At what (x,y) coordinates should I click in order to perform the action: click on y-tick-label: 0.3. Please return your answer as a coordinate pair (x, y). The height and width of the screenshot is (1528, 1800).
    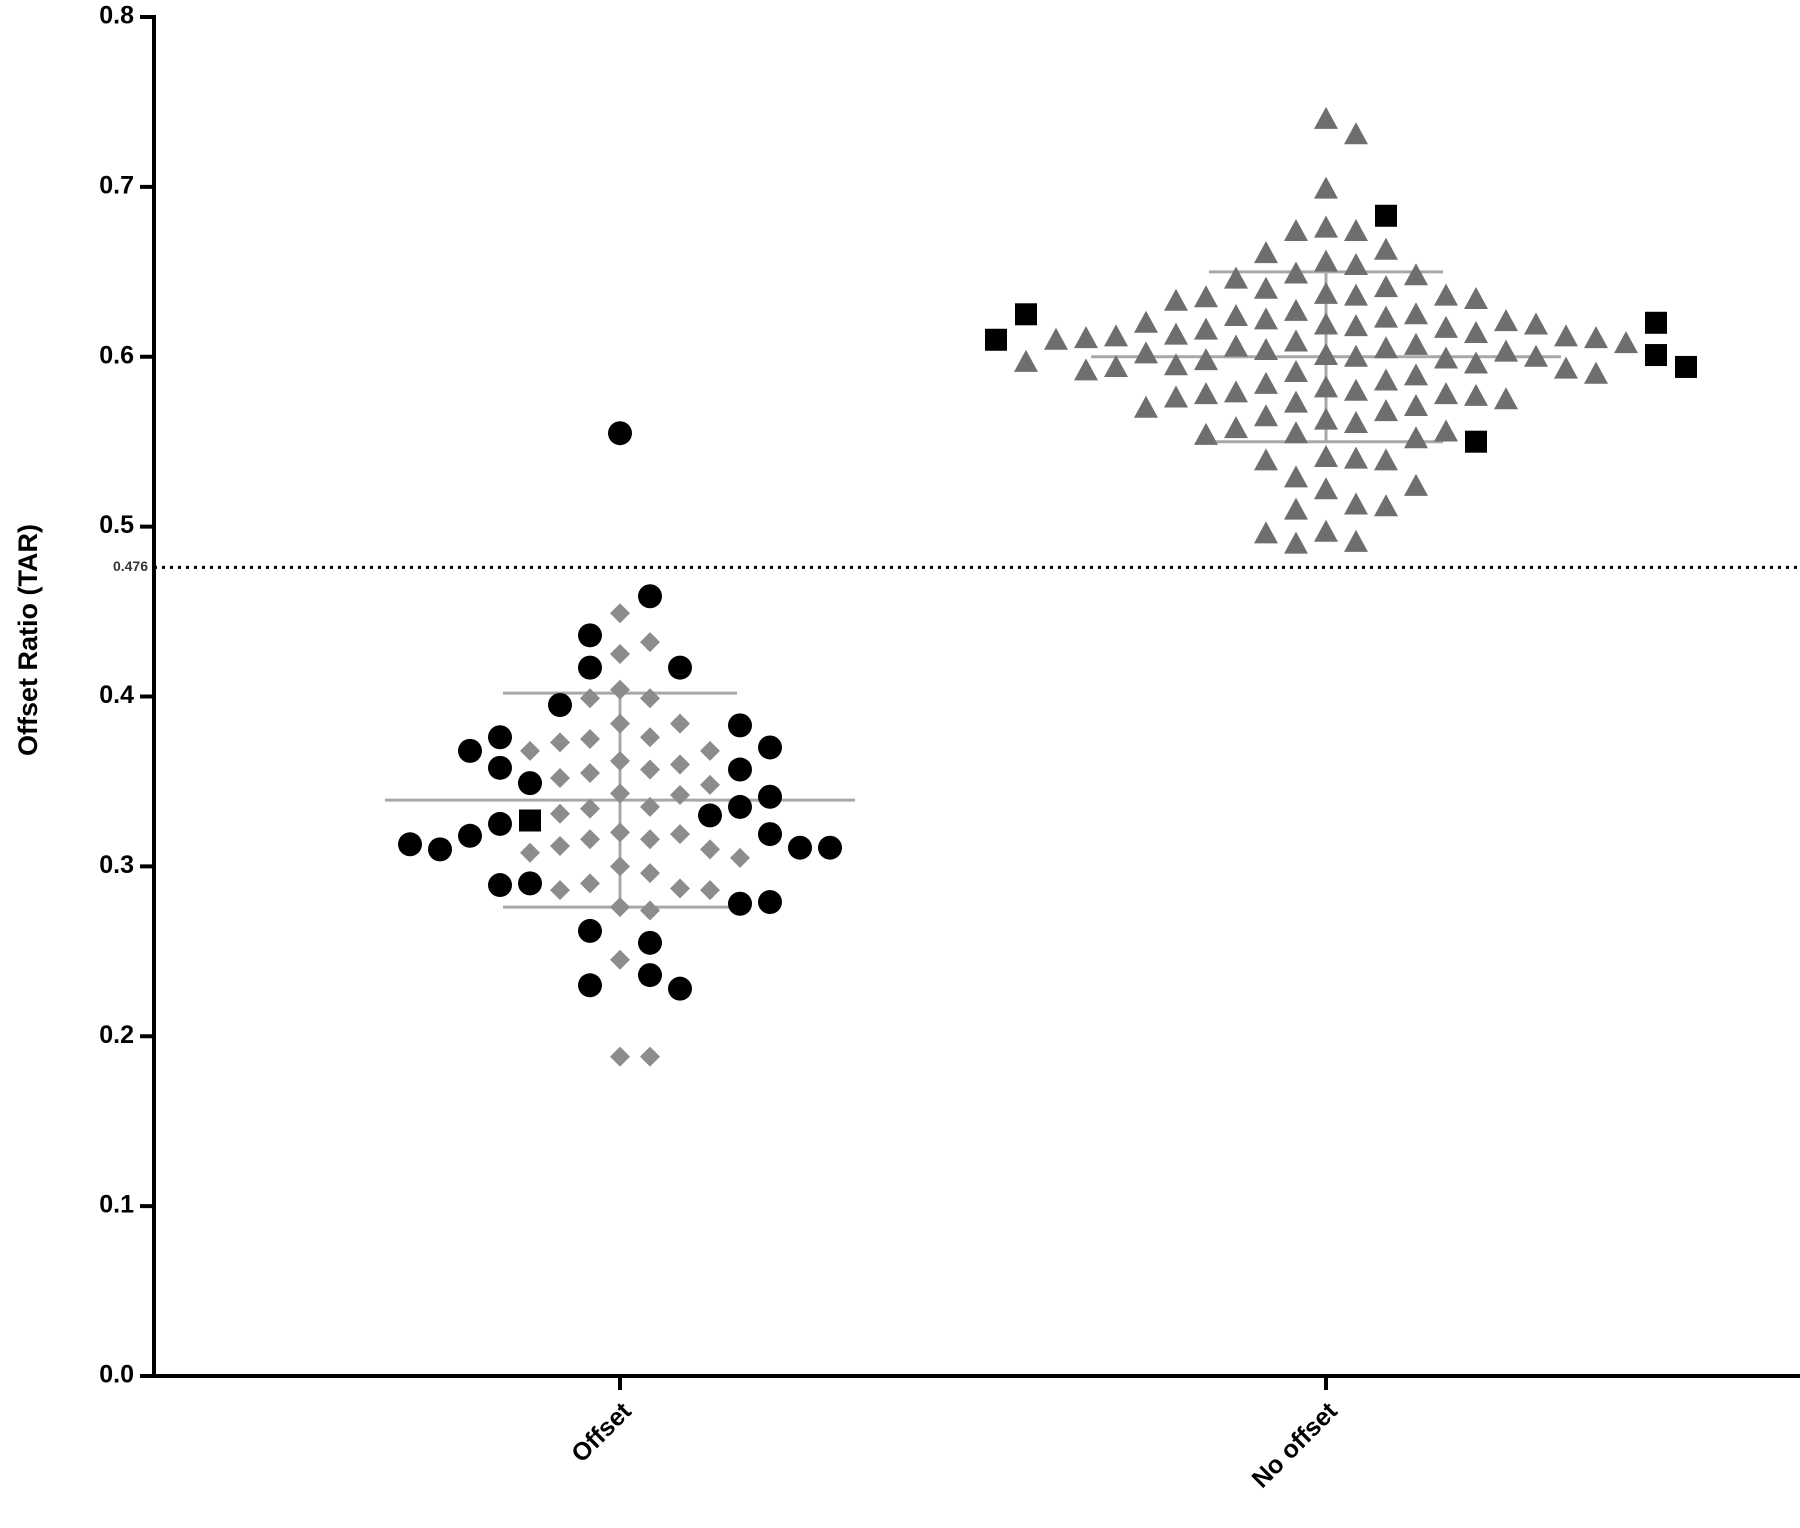
    Looking at the image, I should click on (116, 865).